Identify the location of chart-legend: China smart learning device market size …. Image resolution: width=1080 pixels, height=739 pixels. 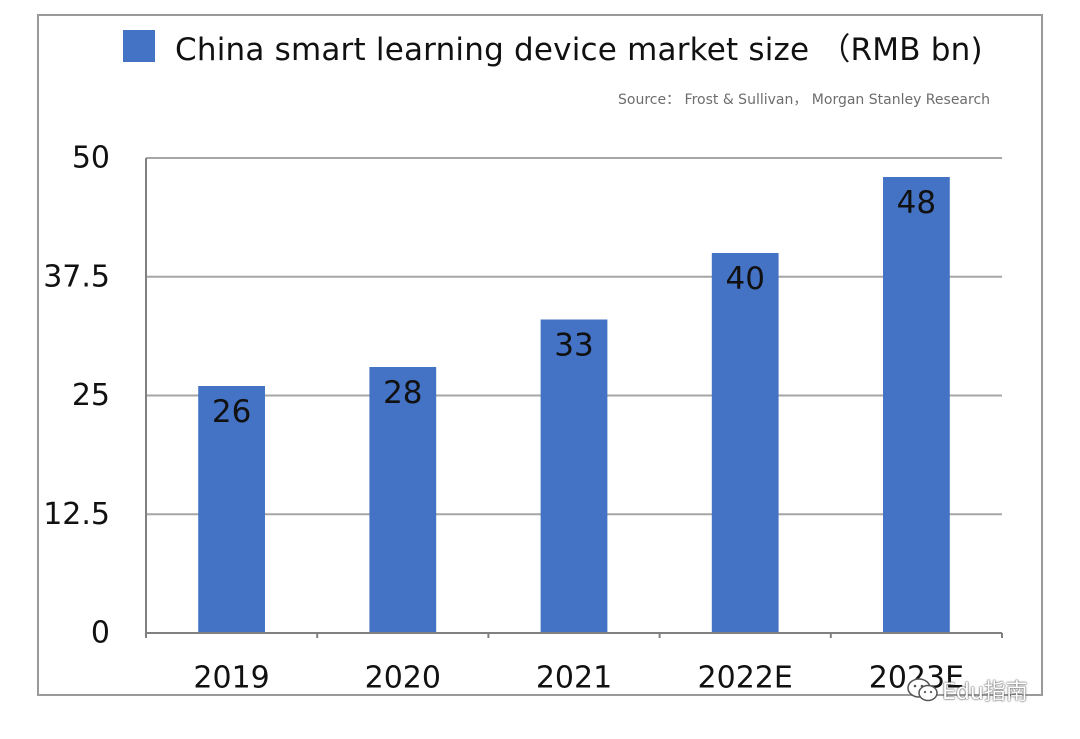
(553, 46).